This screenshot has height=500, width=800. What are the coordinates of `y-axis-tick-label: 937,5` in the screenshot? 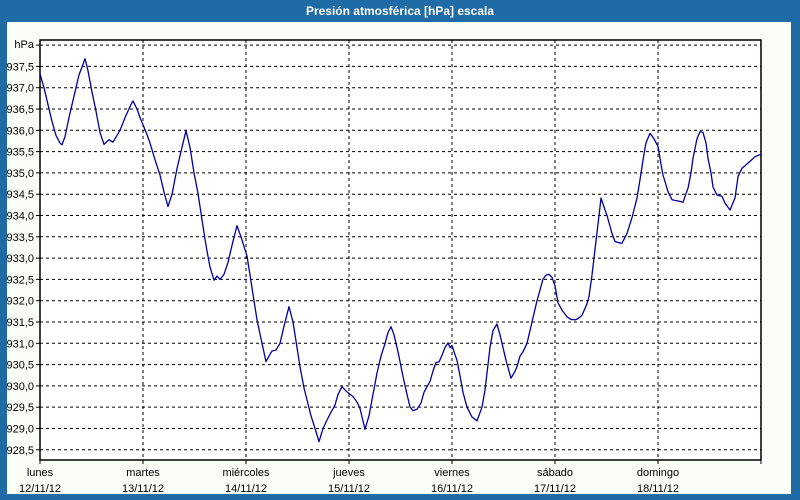 It's located at (20, 67).